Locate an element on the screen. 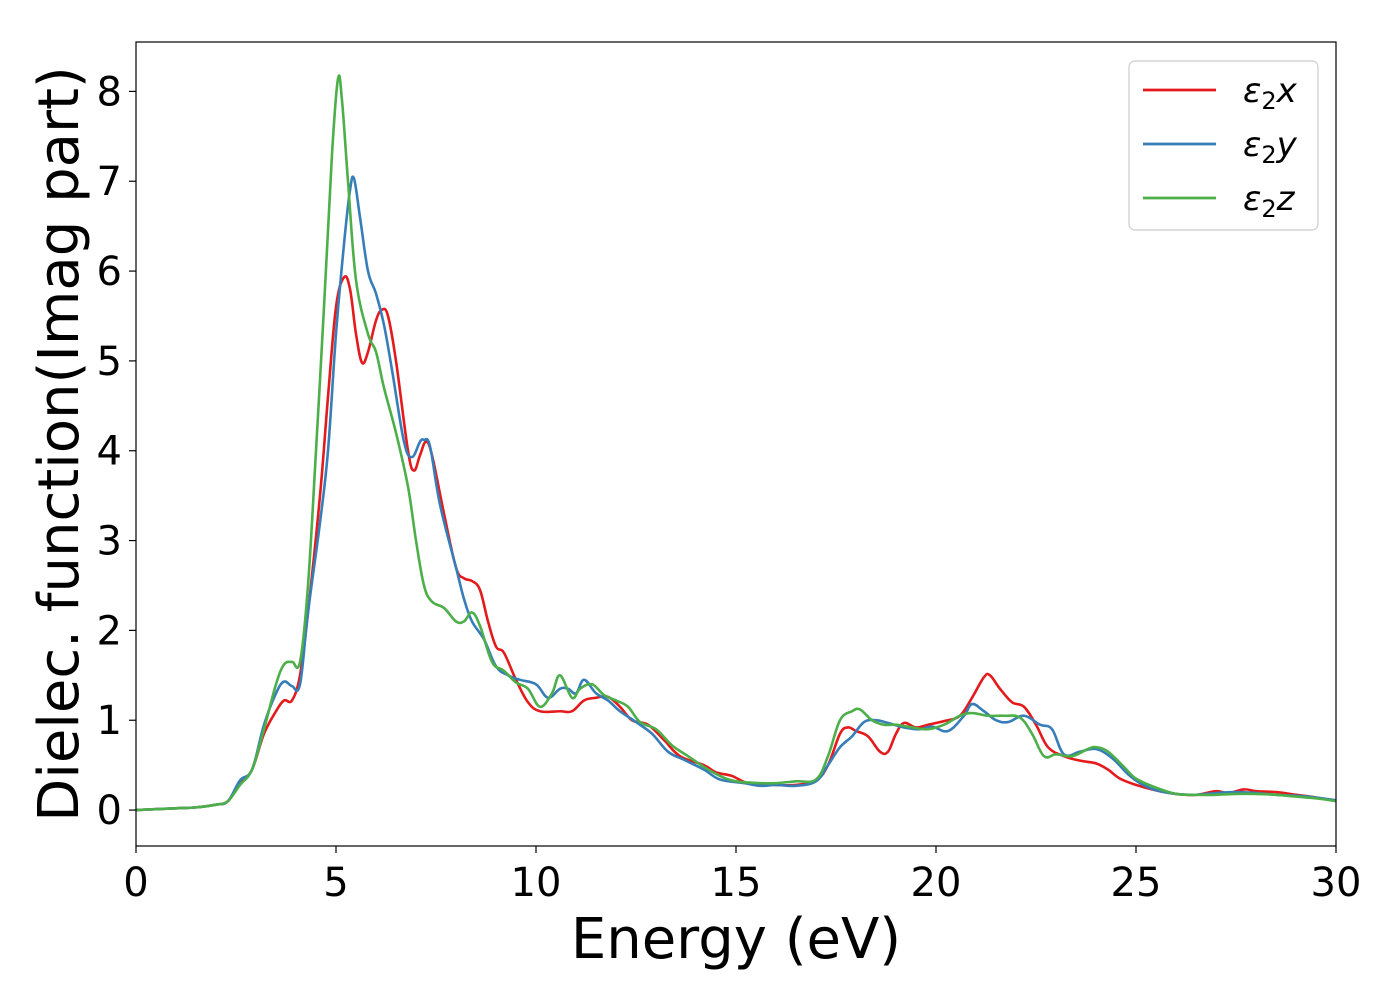 This screenshot has height=1000, width=1400. y-axis-title: Dielec. function(Imag part) is located at coordinates (59, 444).